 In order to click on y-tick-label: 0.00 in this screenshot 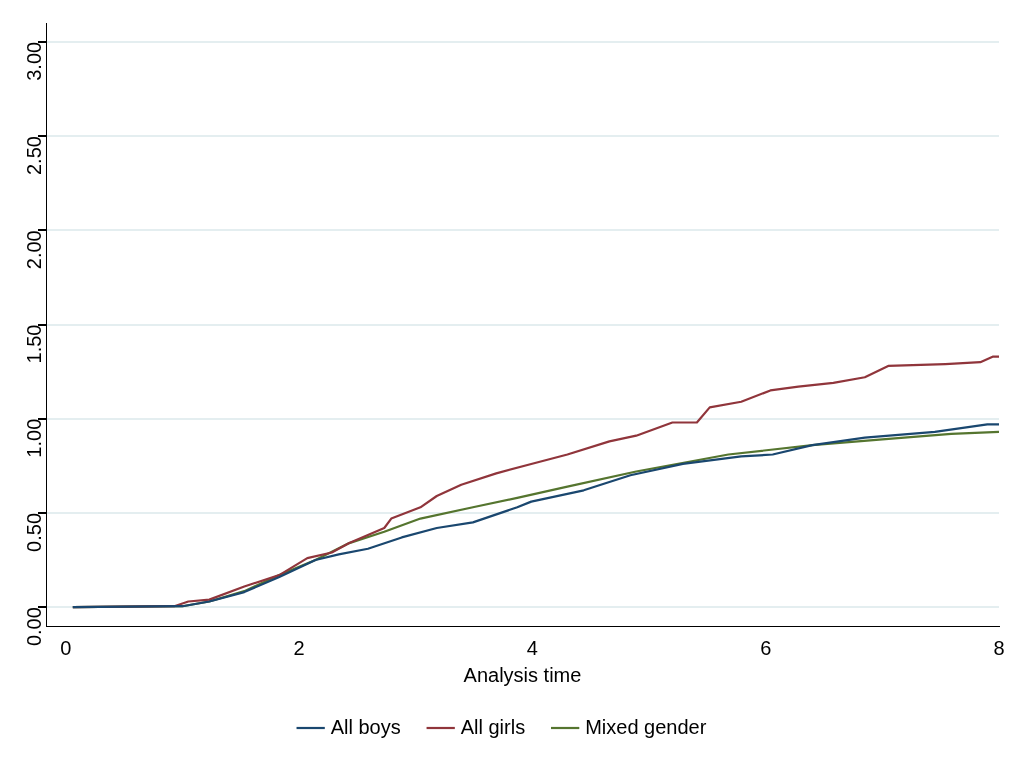, I will do `click(33, 627)`.